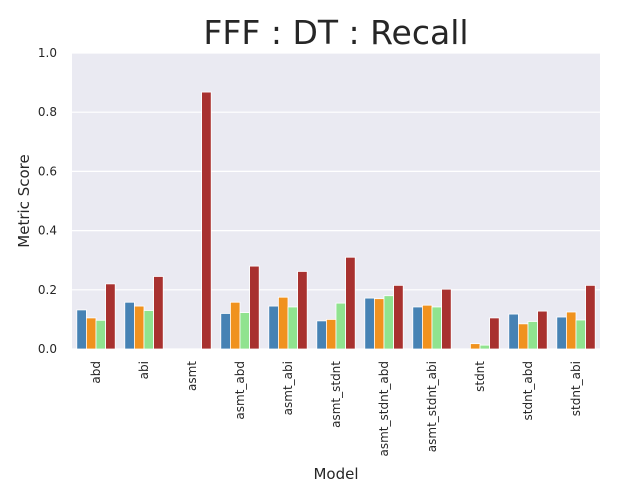 Image resolution: width=625 pixels, height=500 pixels. I want to click on bar-group-stdnt_abd, so click(528, 330).